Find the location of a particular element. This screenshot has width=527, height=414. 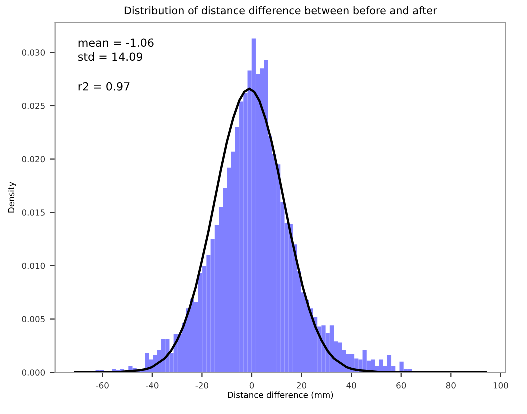

y-axis-title: Density is located at coordinates (12, 197).